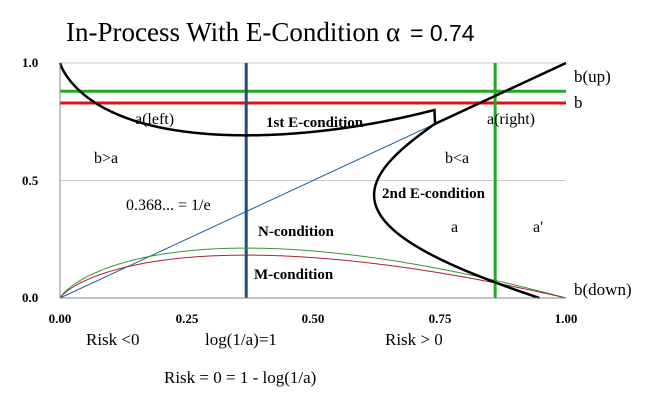 The height and width of the screenshot is (416, 657). What do you see at coordinates (456, 211) in the screenshot?
I see `e-curve-lower` at bounding box center [456, 211].